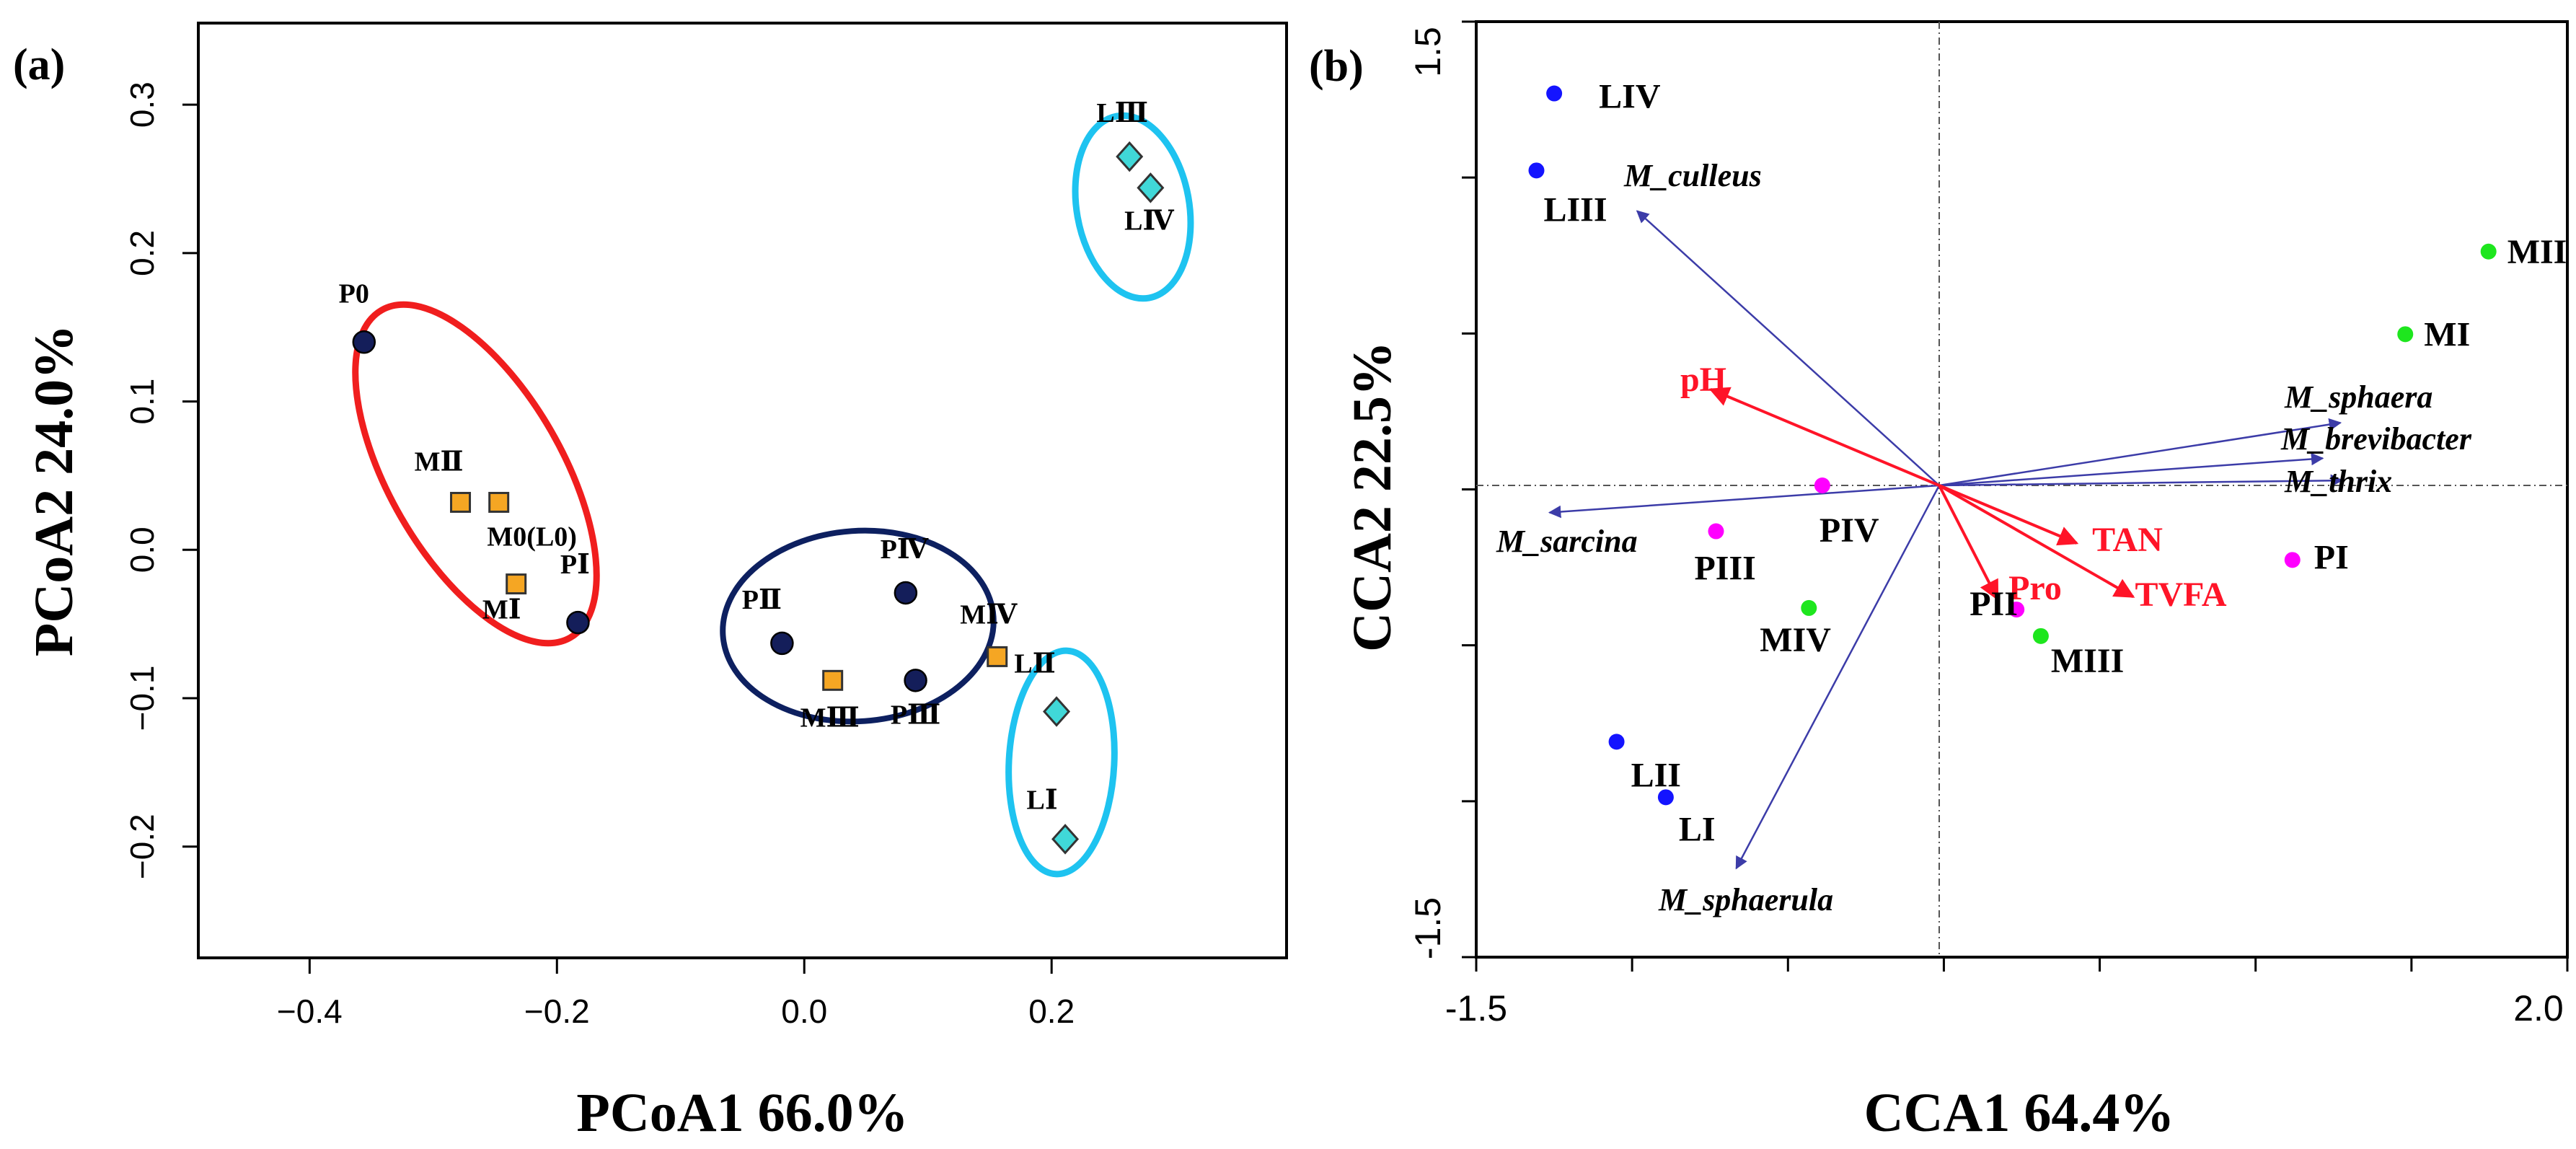 Image resolution: width=2576 pixels, height=1149 pixels. What do you see at coordinates (1122, 113) in the screenshot?
I see `point-label-liii: LⅢ` at bounding box center [1122, 113].